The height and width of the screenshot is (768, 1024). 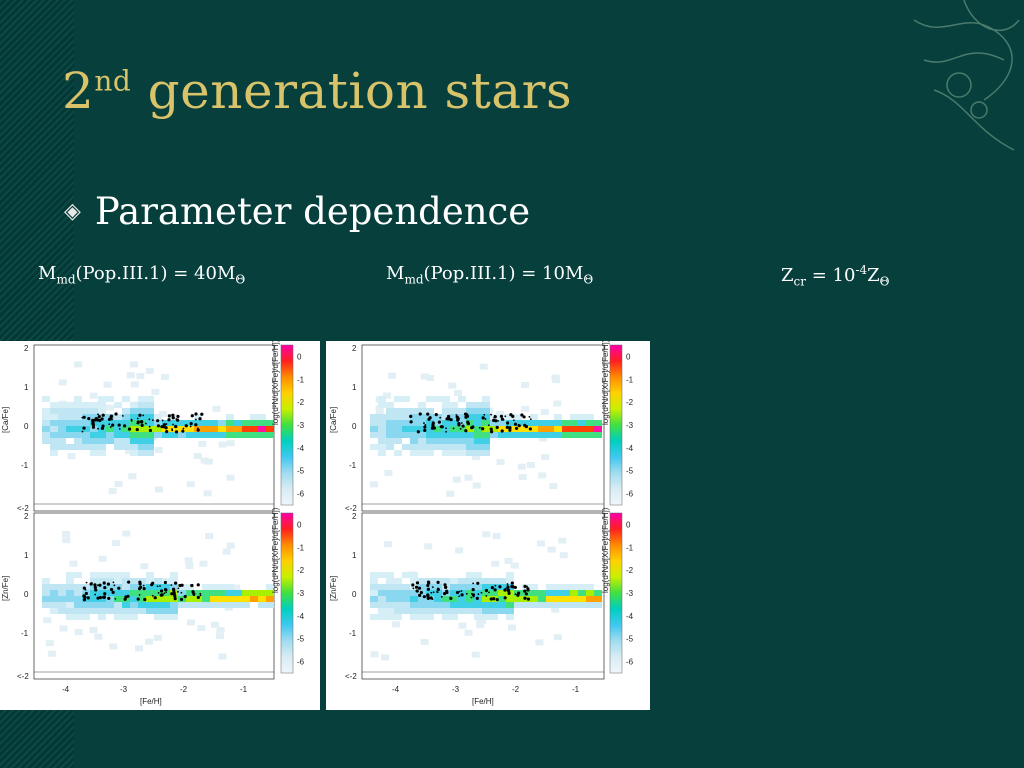 I want to click on colorbar-tick: -4, so click(x=630, y=448).